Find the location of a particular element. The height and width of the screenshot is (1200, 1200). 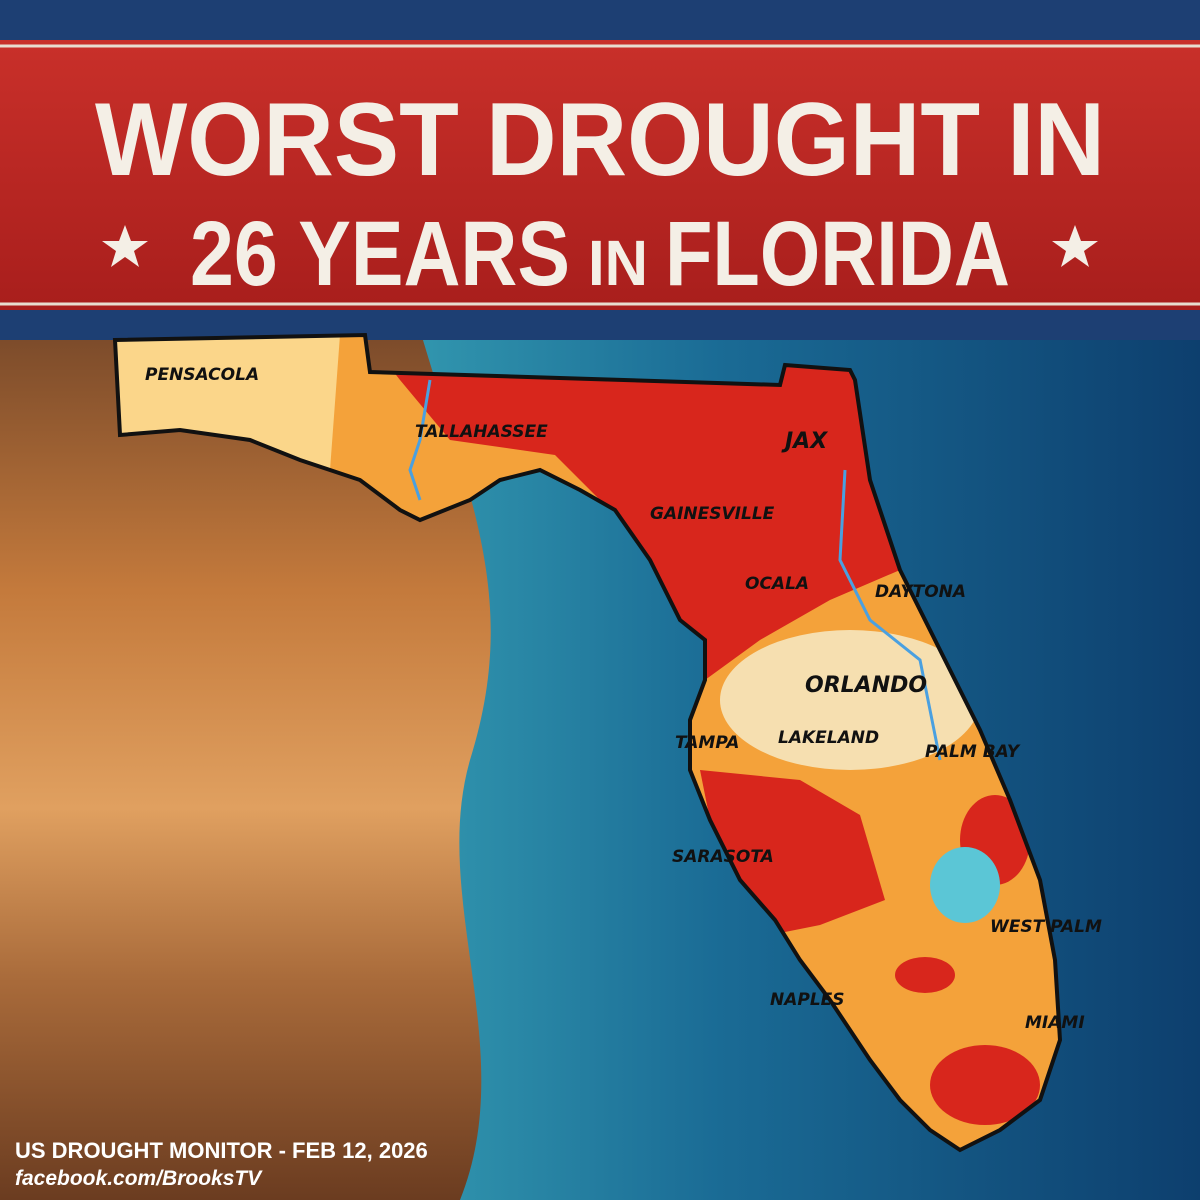

city-label: JAX is located at coordinates (804, 441).